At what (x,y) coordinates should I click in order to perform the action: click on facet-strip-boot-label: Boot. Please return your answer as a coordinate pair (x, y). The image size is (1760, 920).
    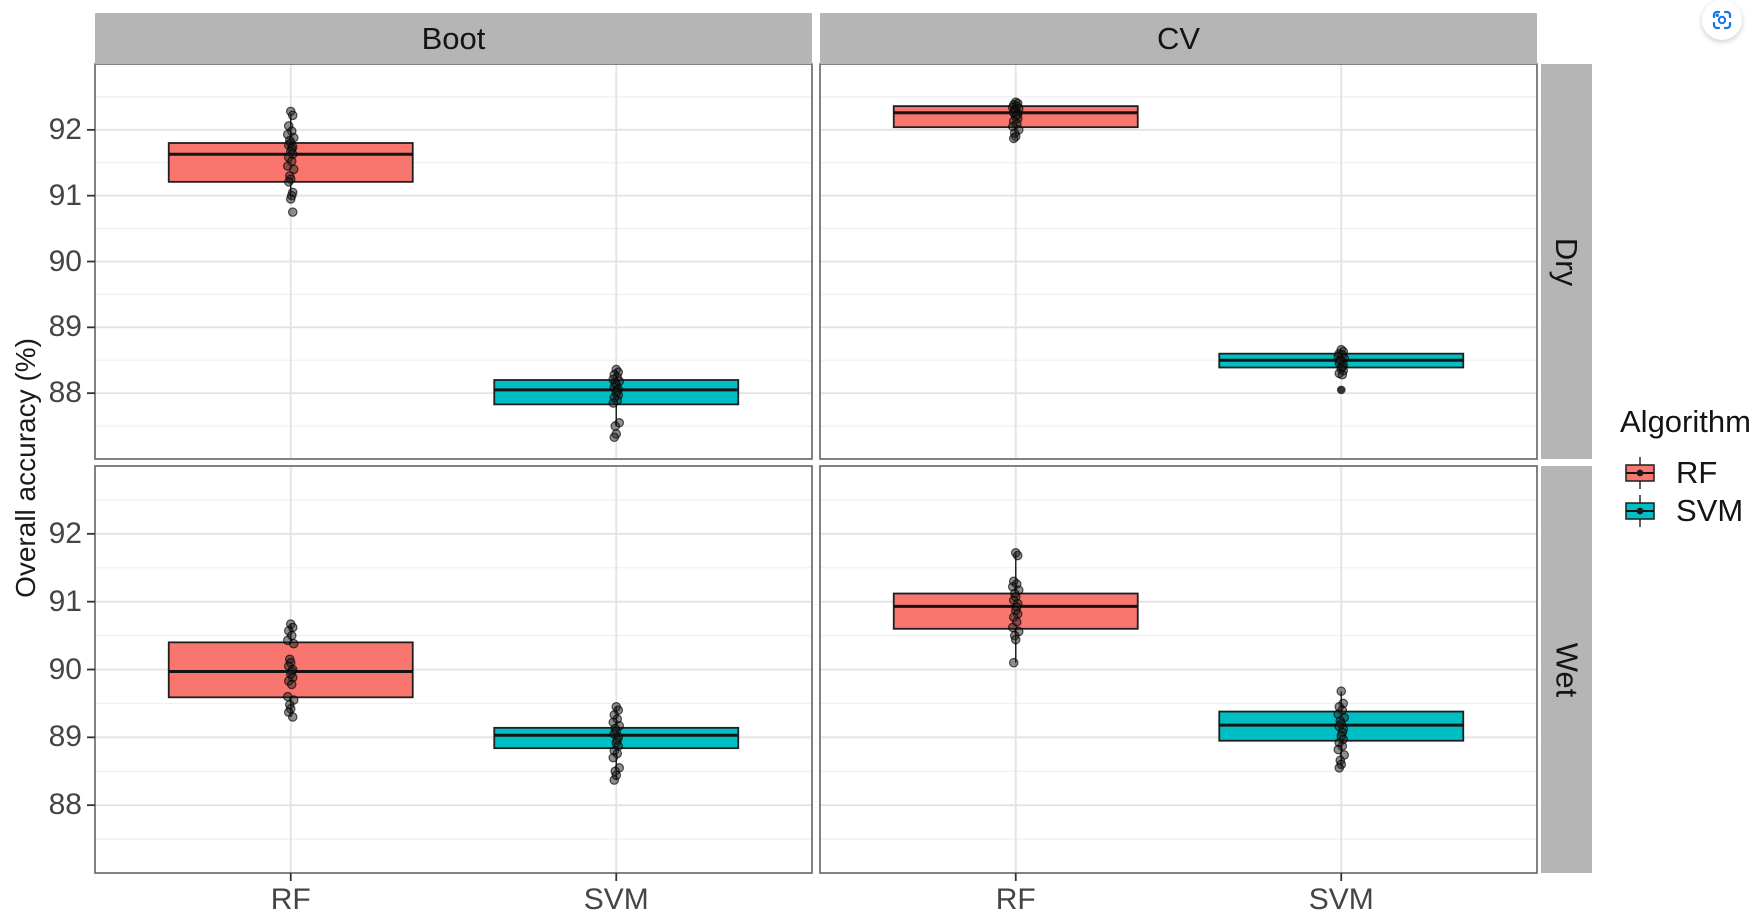
    Looking at the image, I should click on (453, 38).